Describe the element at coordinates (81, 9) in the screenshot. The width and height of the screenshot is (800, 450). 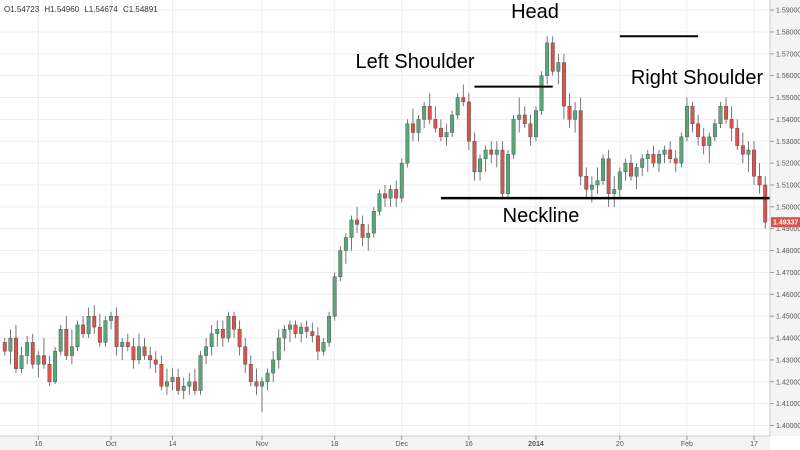
I see `ohlc-readout: O1.54723 H1.54960 L1.54674 C1.54891` at that location.